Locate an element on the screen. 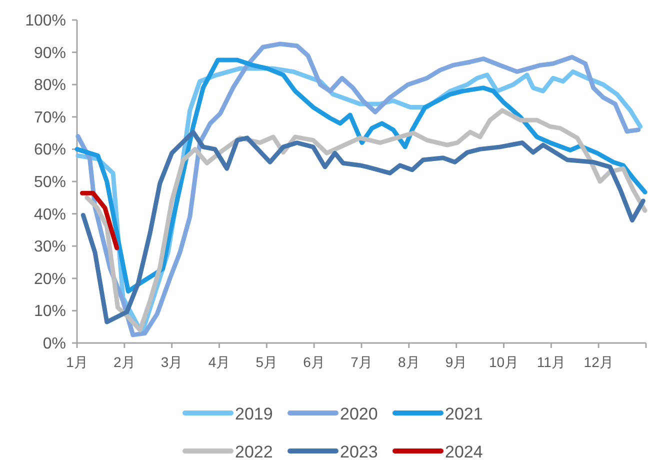  y-tick-label: 20% is located at coordinates (50, 279).